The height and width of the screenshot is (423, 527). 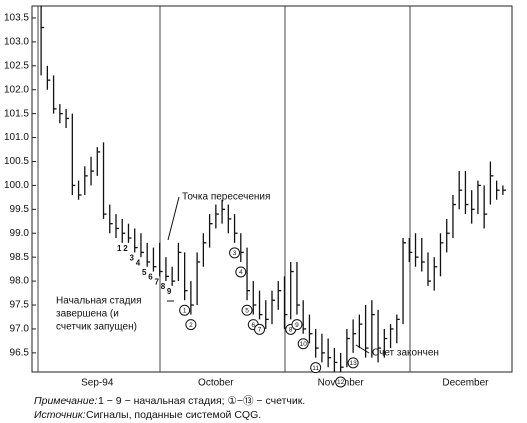 I want to click on y-tick-label: 100.0, so click(x=16, y=185).